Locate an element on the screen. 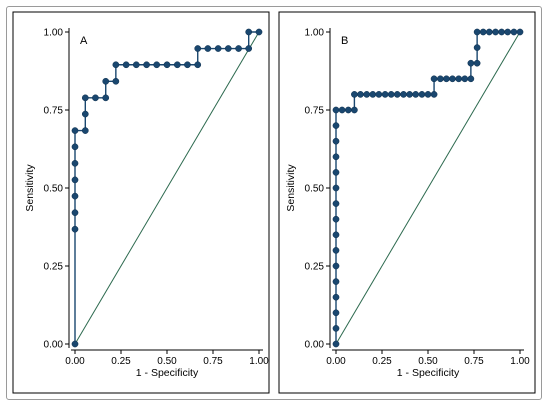  x-axis-title: 1 - Specificity is located at coordinates (428, 373).